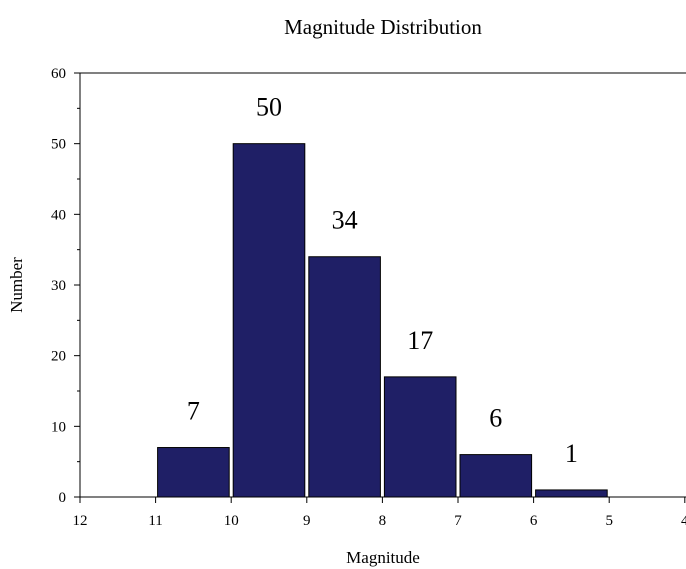 The width and height of the screenshot is (686, 569). I want to click on y-tick-label: 10, so click(58, 427).